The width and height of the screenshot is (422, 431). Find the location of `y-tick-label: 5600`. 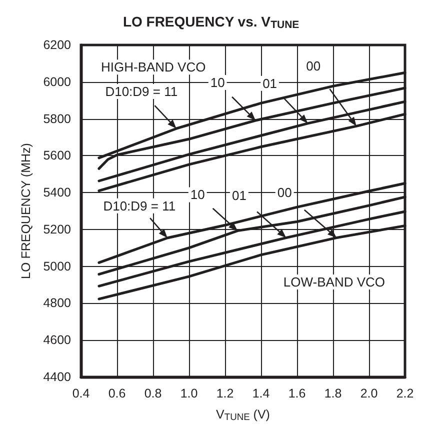

y-tick-label: 5600 is located at coordinates (57, 155).